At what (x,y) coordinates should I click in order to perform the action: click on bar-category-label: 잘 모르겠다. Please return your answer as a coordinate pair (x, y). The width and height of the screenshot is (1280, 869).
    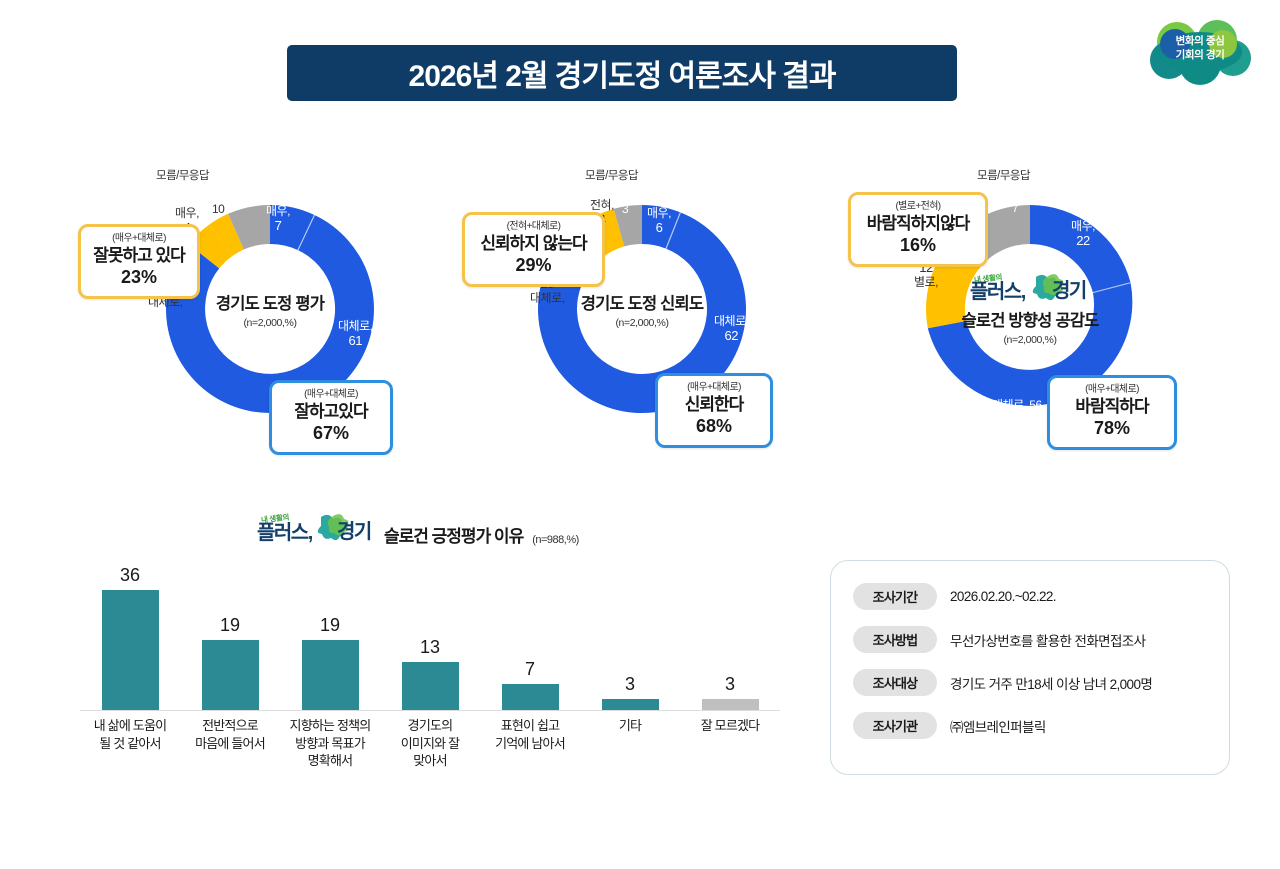
    Looking at the image, I should click on (730, 725).